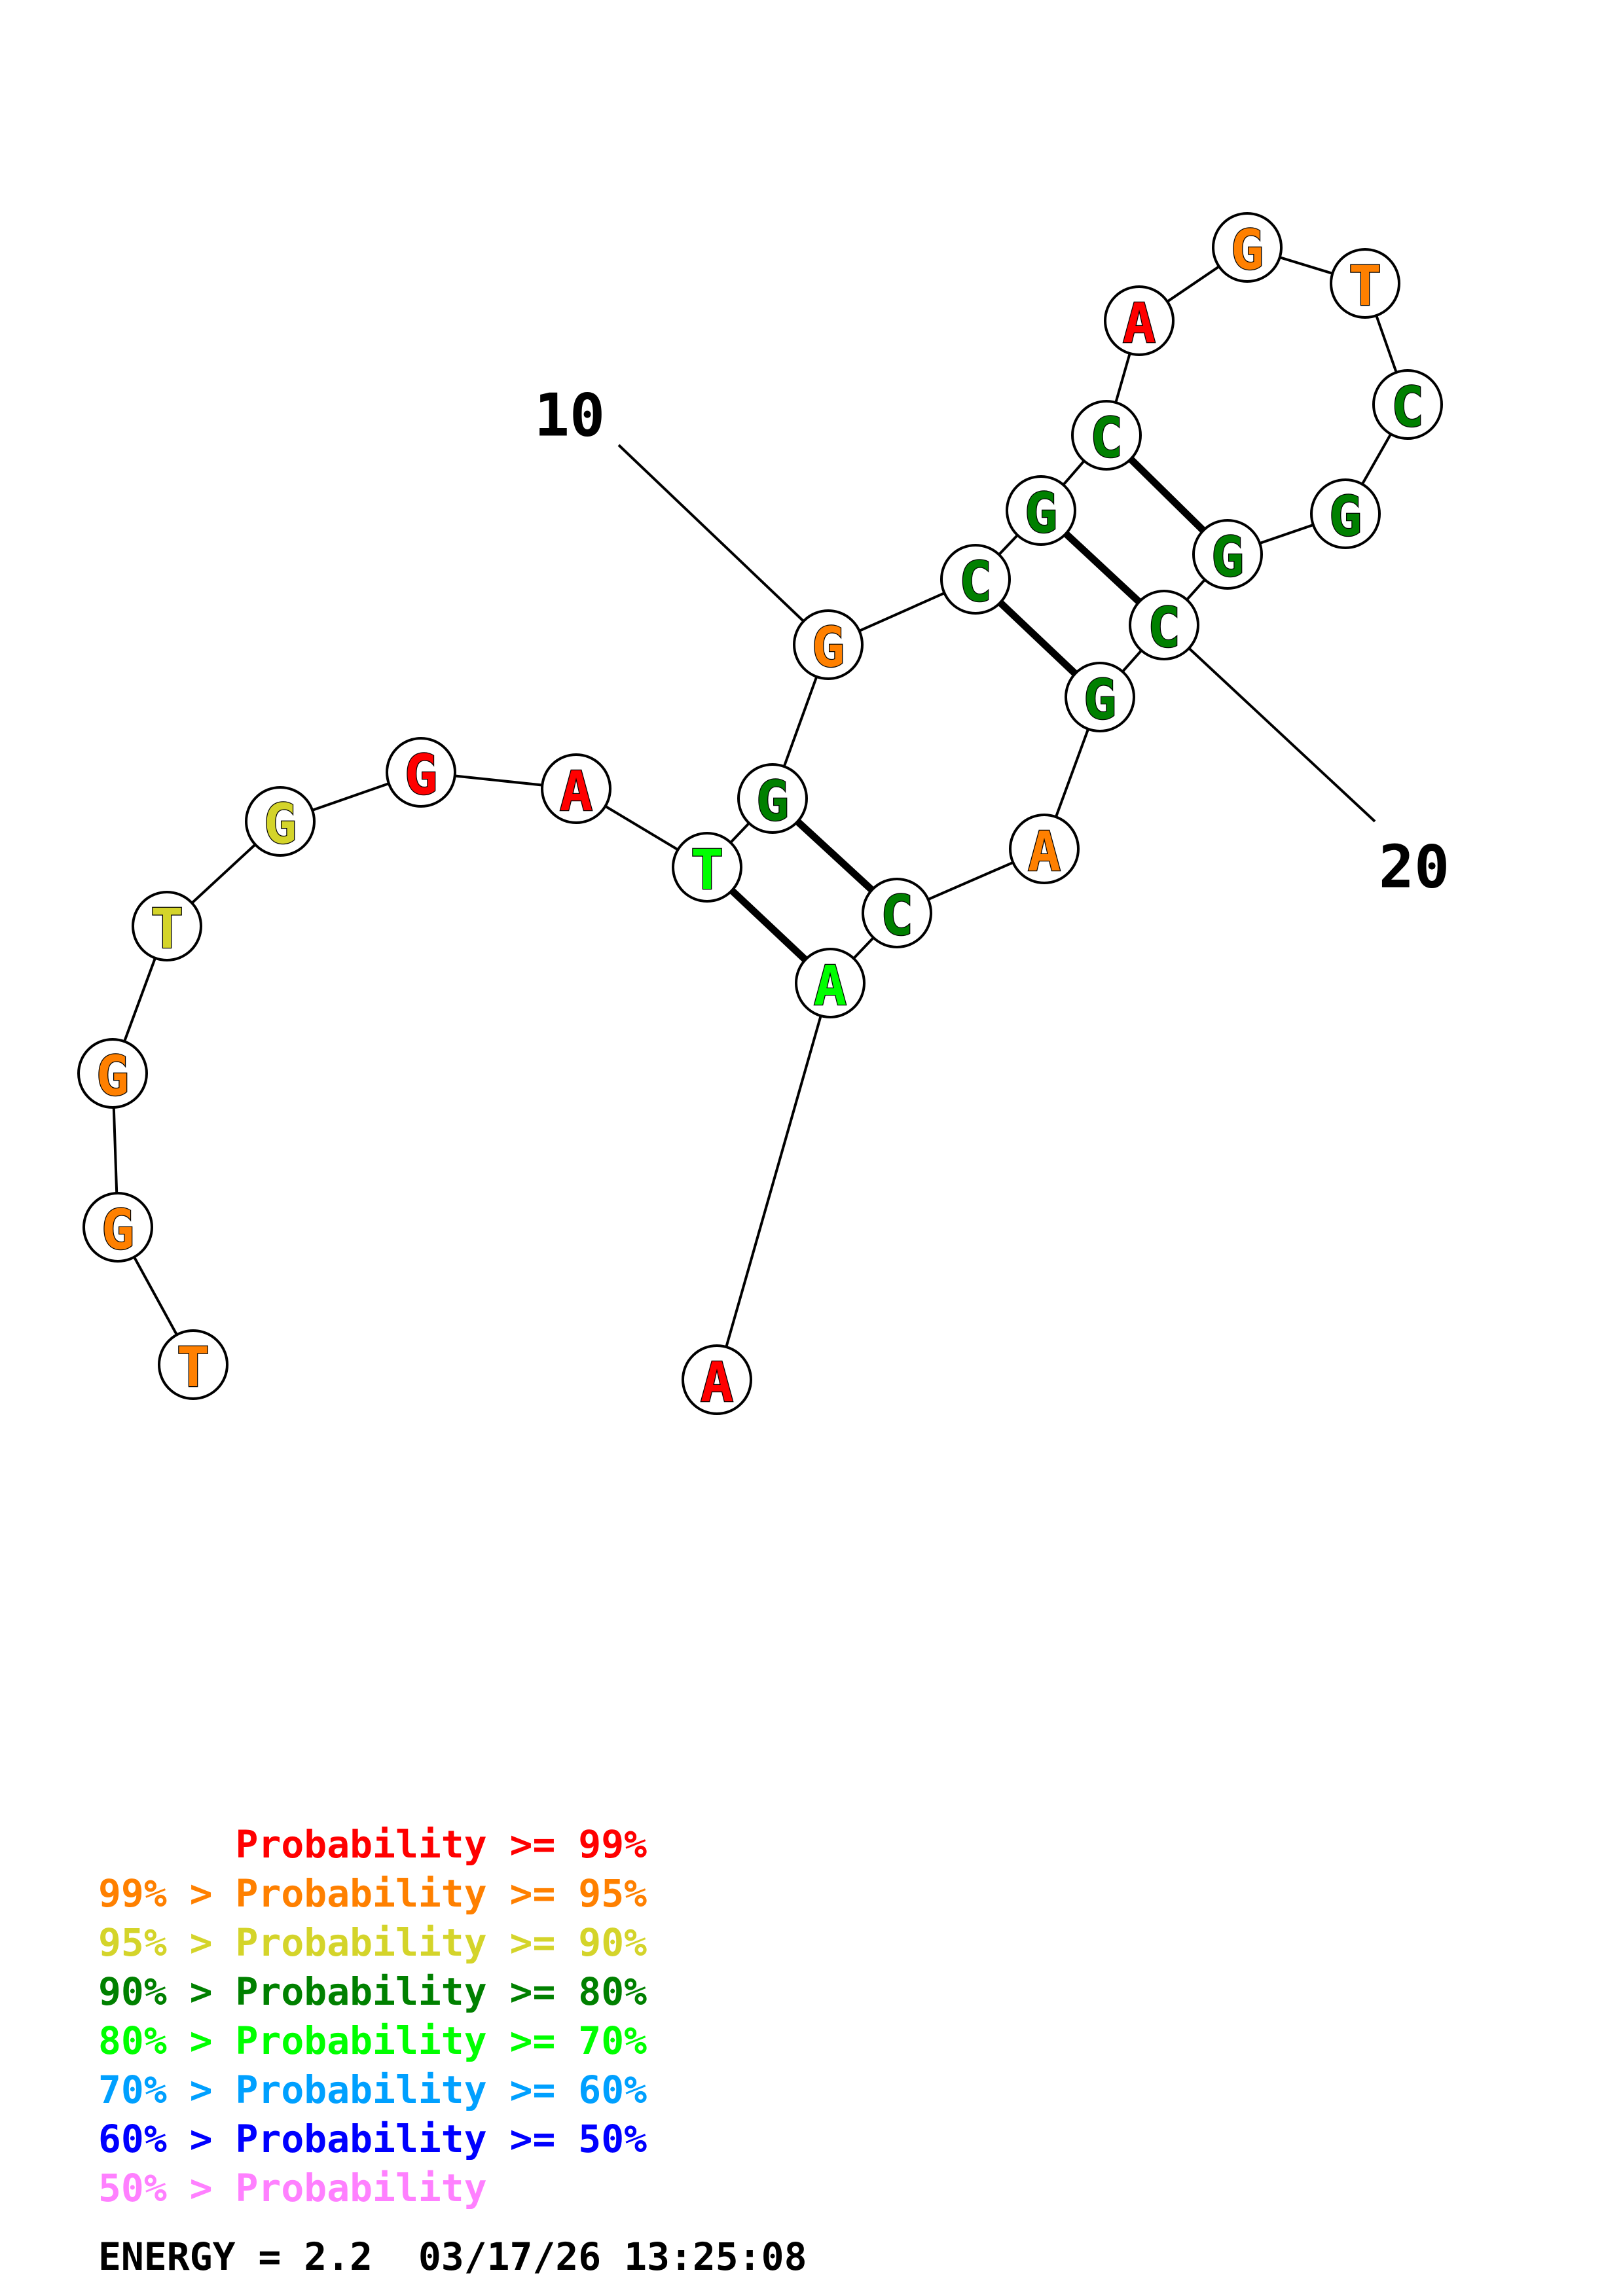  Describe the element at coordinates (372, 1991) in the screenshot. I see `legend-entry: 90% > Probability >= 80%` at that location.